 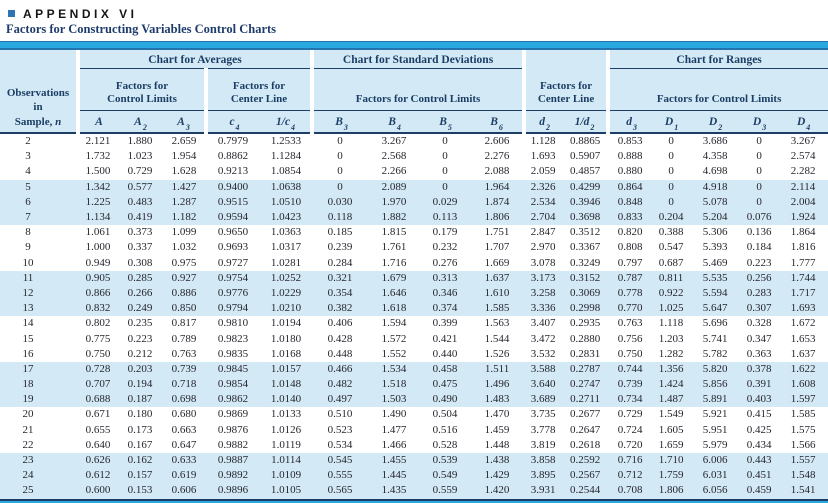 I want to click on cell-A3: 0.739, so click(x=184, y=369).